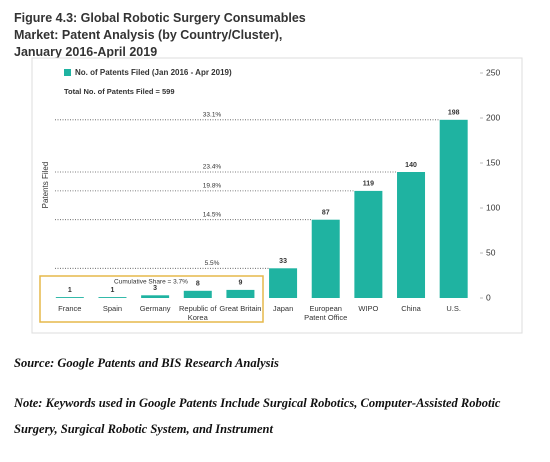  Describe the element at coordinates (119, 91) in the screenshot. I see `total-label: Total No. of Patents Filed = 599` at that location.